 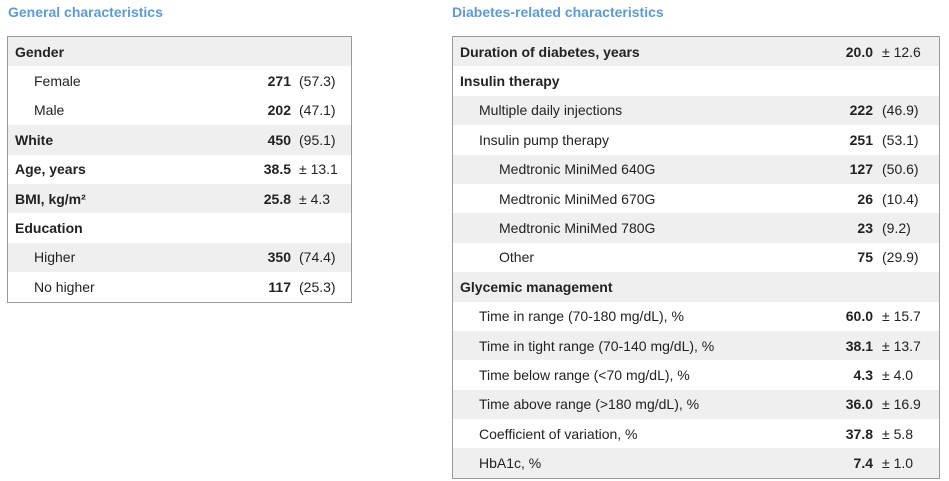 I want to click on row-value: 36.0, so click(x=859, y=404).